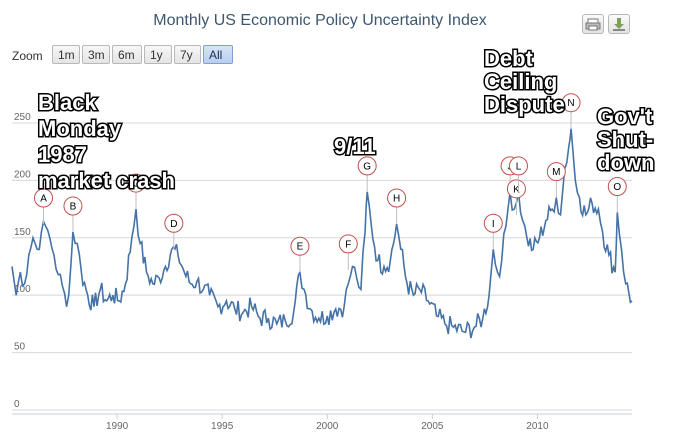 The height and width of the screenshot is (437, 673). Describe the element at coordinates (22, 174) in the screenshot. I see `y-tick-label: 200` at that location.